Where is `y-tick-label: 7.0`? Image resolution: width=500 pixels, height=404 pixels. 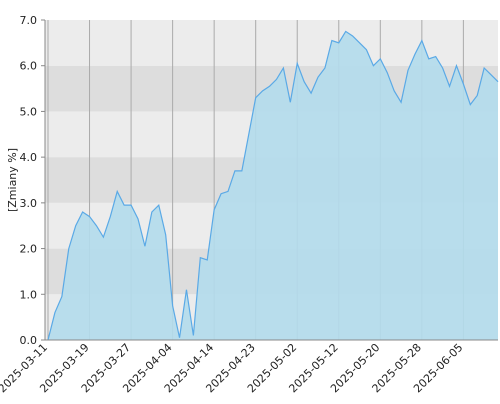
y-tick-label: 7.0 is located at coordinates (29, 20).